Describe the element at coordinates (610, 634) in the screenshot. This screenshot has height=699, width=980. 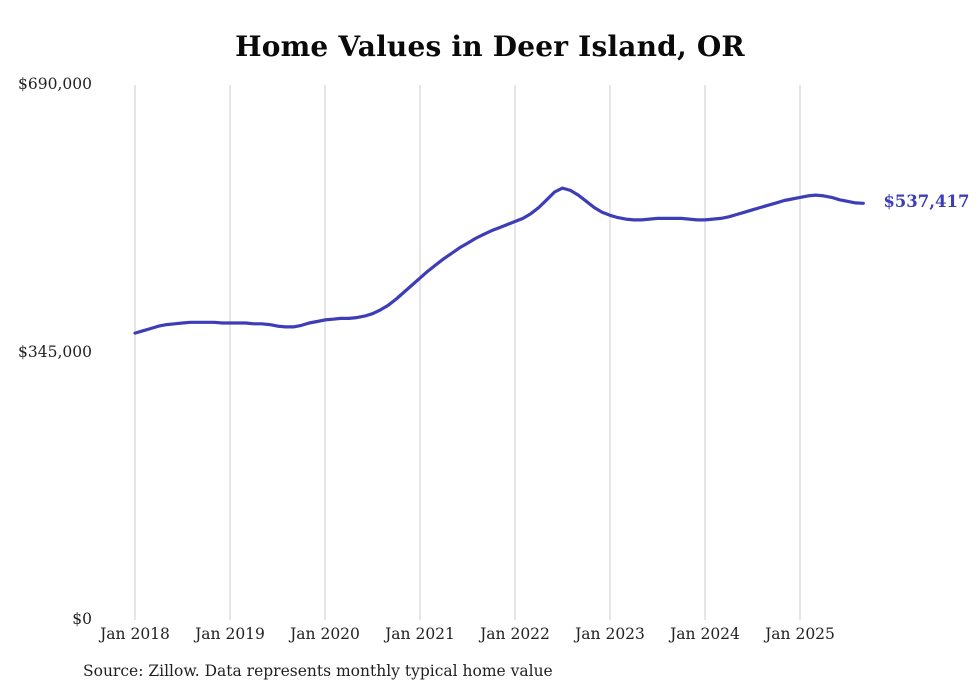
I see `x-tick-label: Jan 2023` at that location.